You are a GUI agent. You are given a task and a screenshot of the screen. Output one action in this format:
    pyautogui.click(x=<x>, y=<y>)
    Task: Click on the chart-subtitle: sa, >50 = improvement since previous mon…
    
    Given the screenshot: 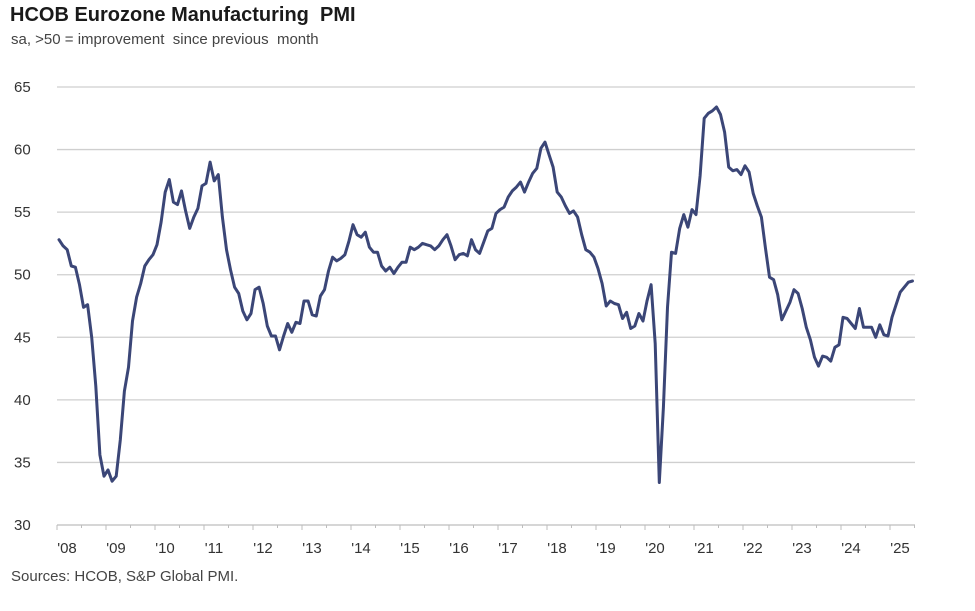 What is the action you would take?
    pyautogui.click(x=165, y=39)
    